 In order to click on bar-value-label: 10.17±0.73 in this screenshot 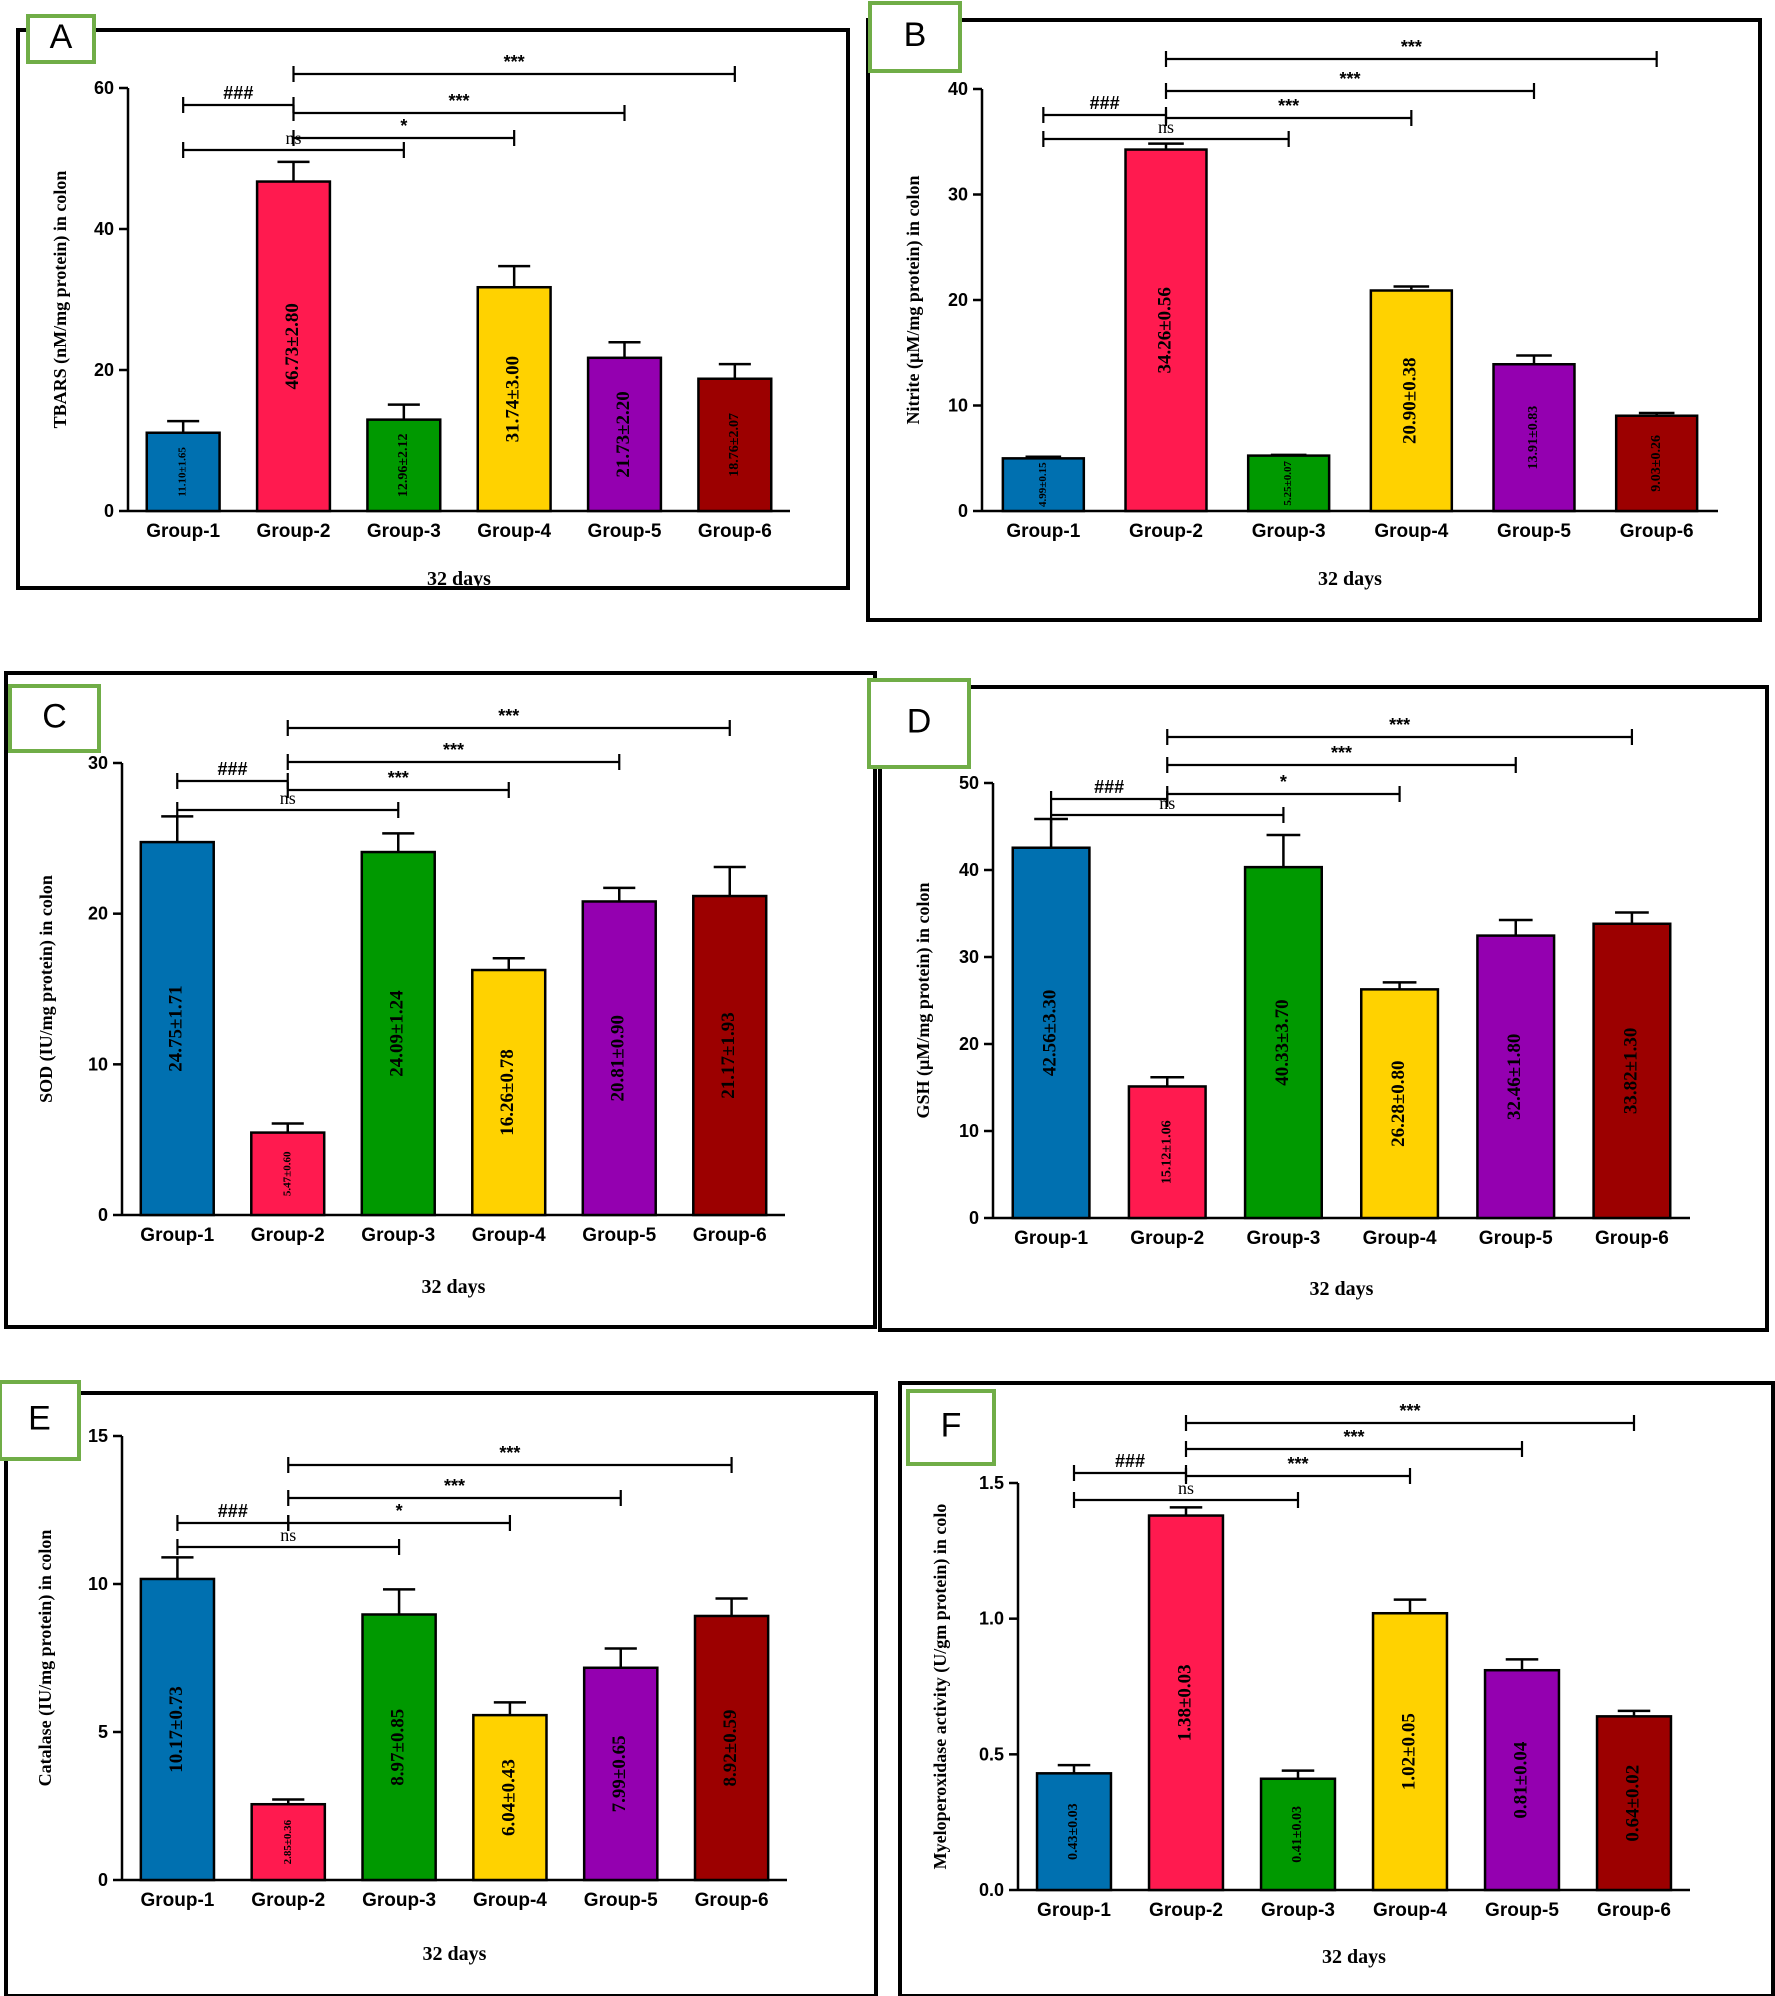, I will do `click(176, 1729)`.